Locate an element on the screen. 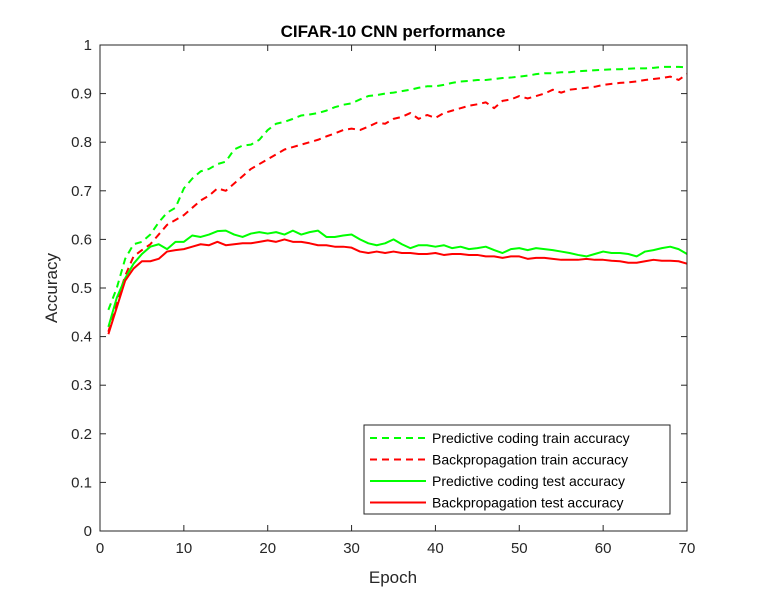  y-tick-label: 1 is located at coordinates (88, 45).